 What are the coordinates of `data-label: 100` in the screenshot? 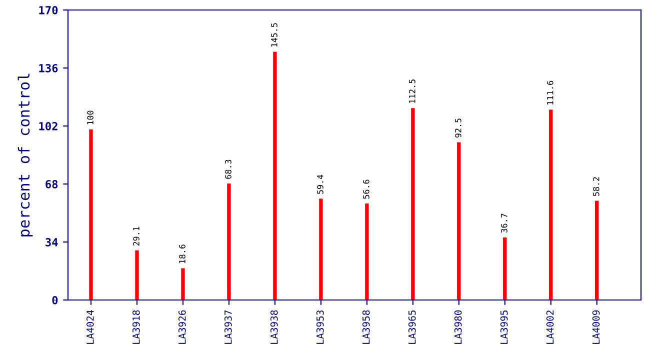 It's located at (90, 117).